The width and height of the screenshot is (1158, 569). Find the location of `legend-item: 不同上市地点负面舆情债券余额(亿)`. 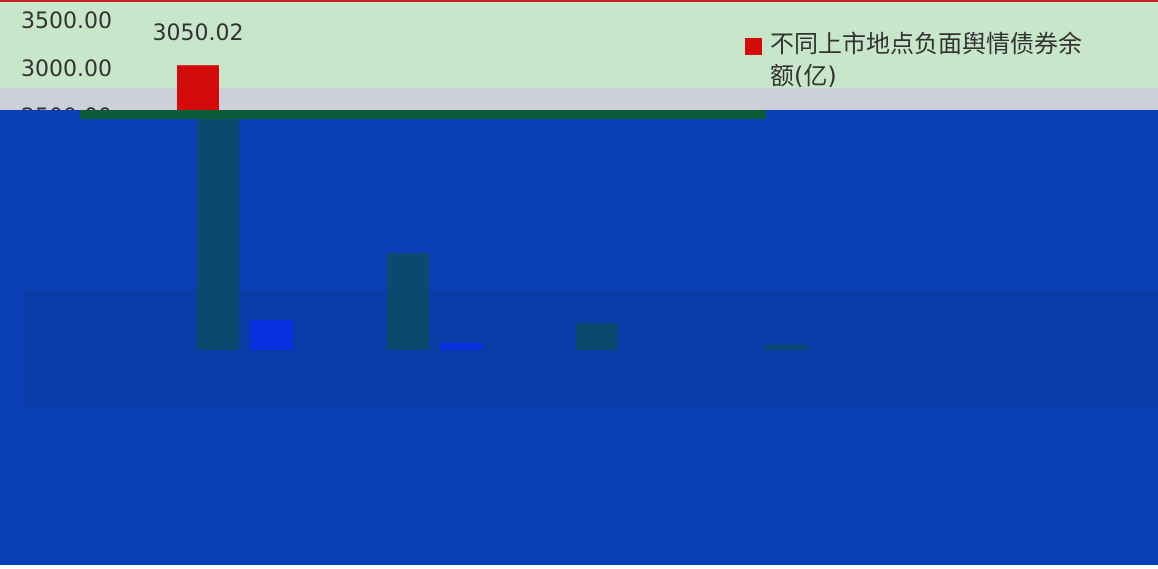

legend-item: 不同上市地点负面舆情债券余额(亿) is located at coordinates (926, 60).